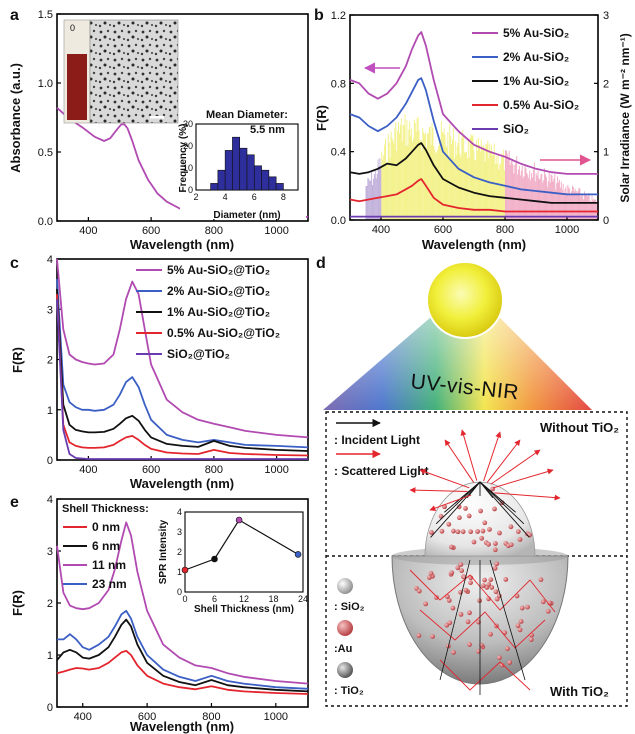 This screenshot has height=734, width=635. Describe the element at coordinates (349, 691) in the screenshot. I see `tio2-label: : TiO₂` at that location.